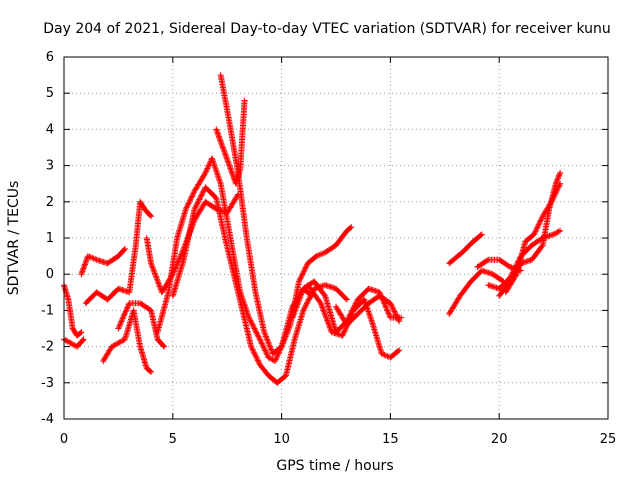 This screenshot has height=480, width=640. What do you see at coordinates (50, 274) in the screenshot?
I see `y-tick-label: 0` at bounding box center [50, 274].